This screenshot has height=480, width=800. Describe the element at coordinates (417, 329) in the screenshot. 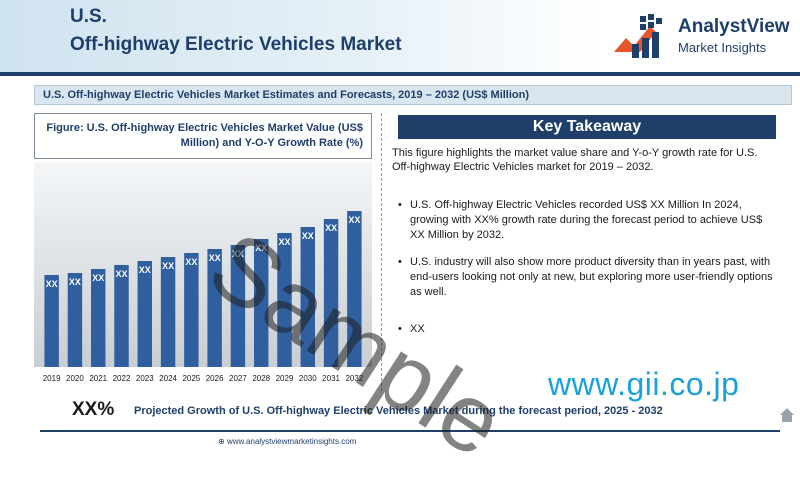

I see `key-takeaway-item-text: XX` at that location.